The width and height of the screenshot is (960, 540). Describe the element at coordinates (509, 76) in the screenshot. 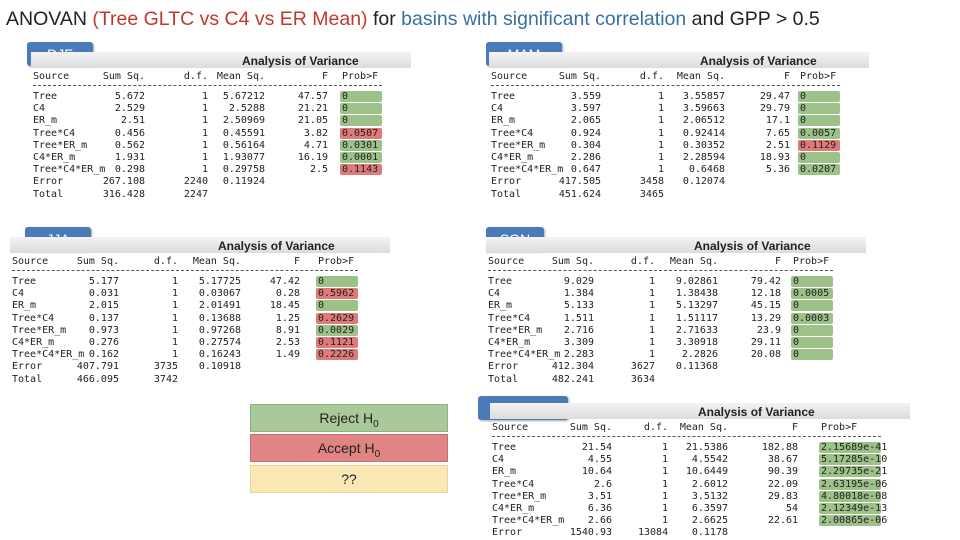

I see `mam-header-0: Source` at that location.